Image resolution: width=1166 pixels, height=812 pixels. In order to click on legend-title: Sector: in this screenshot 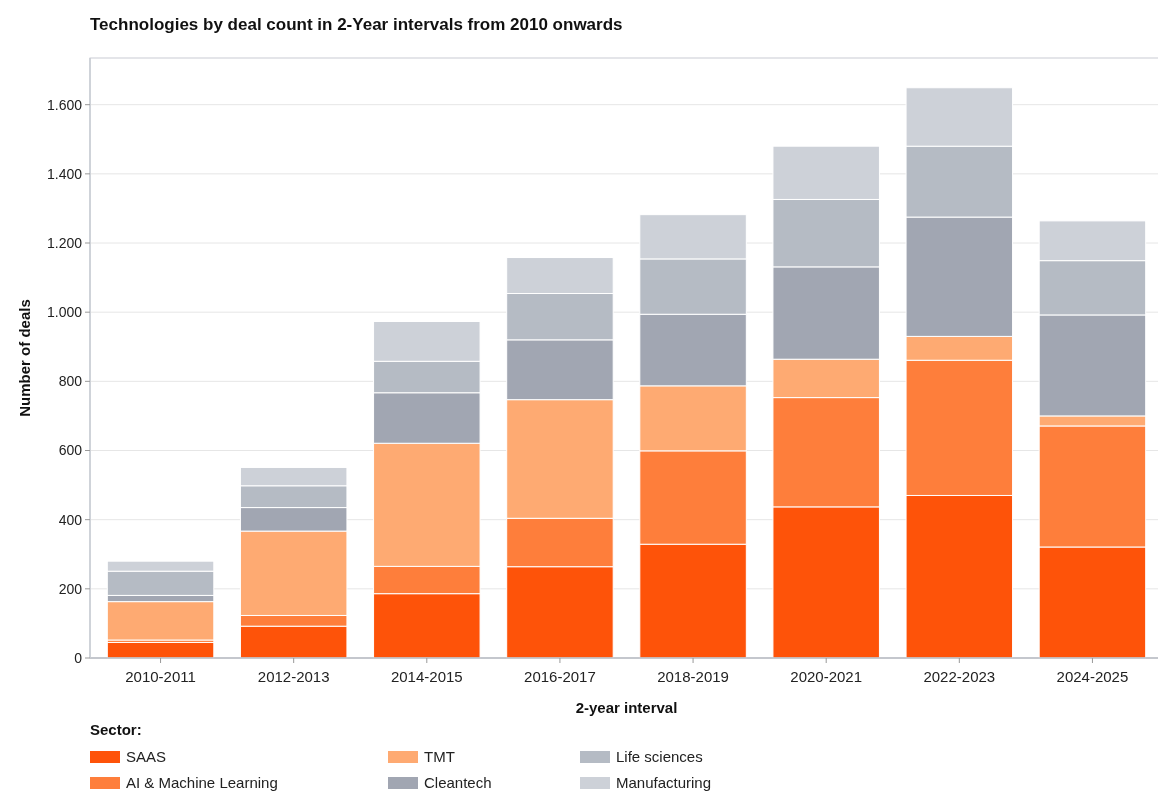, I will do `click(116, 729)`.